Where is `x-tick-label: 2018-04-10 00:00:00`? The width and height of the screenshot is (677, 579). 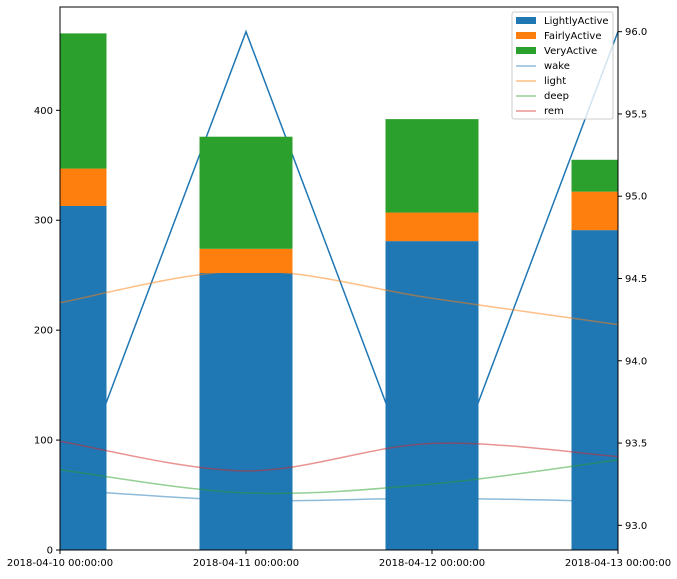 x-tick-label: 2018-04-10 00:00:00 is located at coordinates (60, 563).